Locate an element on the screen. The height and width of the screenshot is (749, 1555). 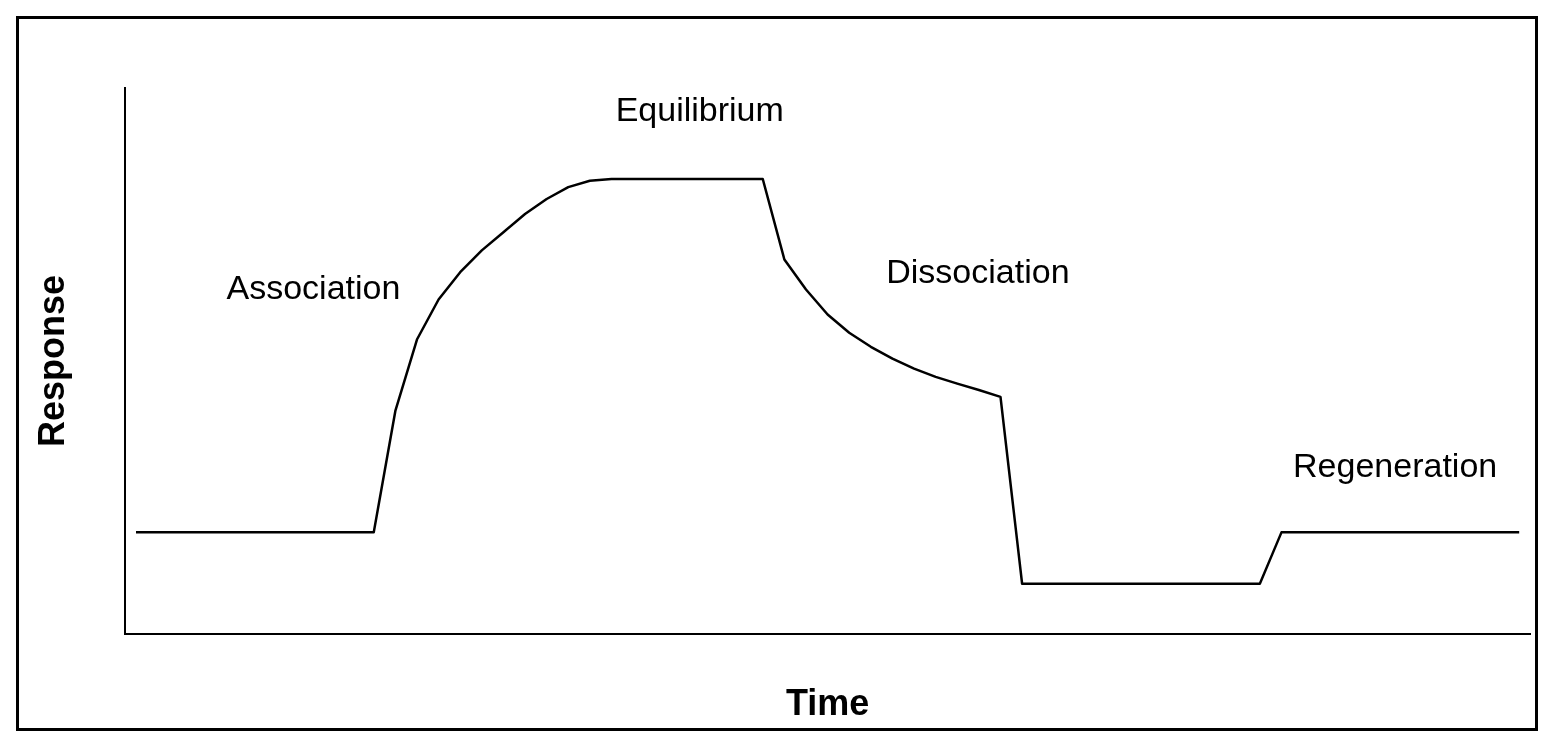
annotation: Dissociation is located at coordinates (978, 270).